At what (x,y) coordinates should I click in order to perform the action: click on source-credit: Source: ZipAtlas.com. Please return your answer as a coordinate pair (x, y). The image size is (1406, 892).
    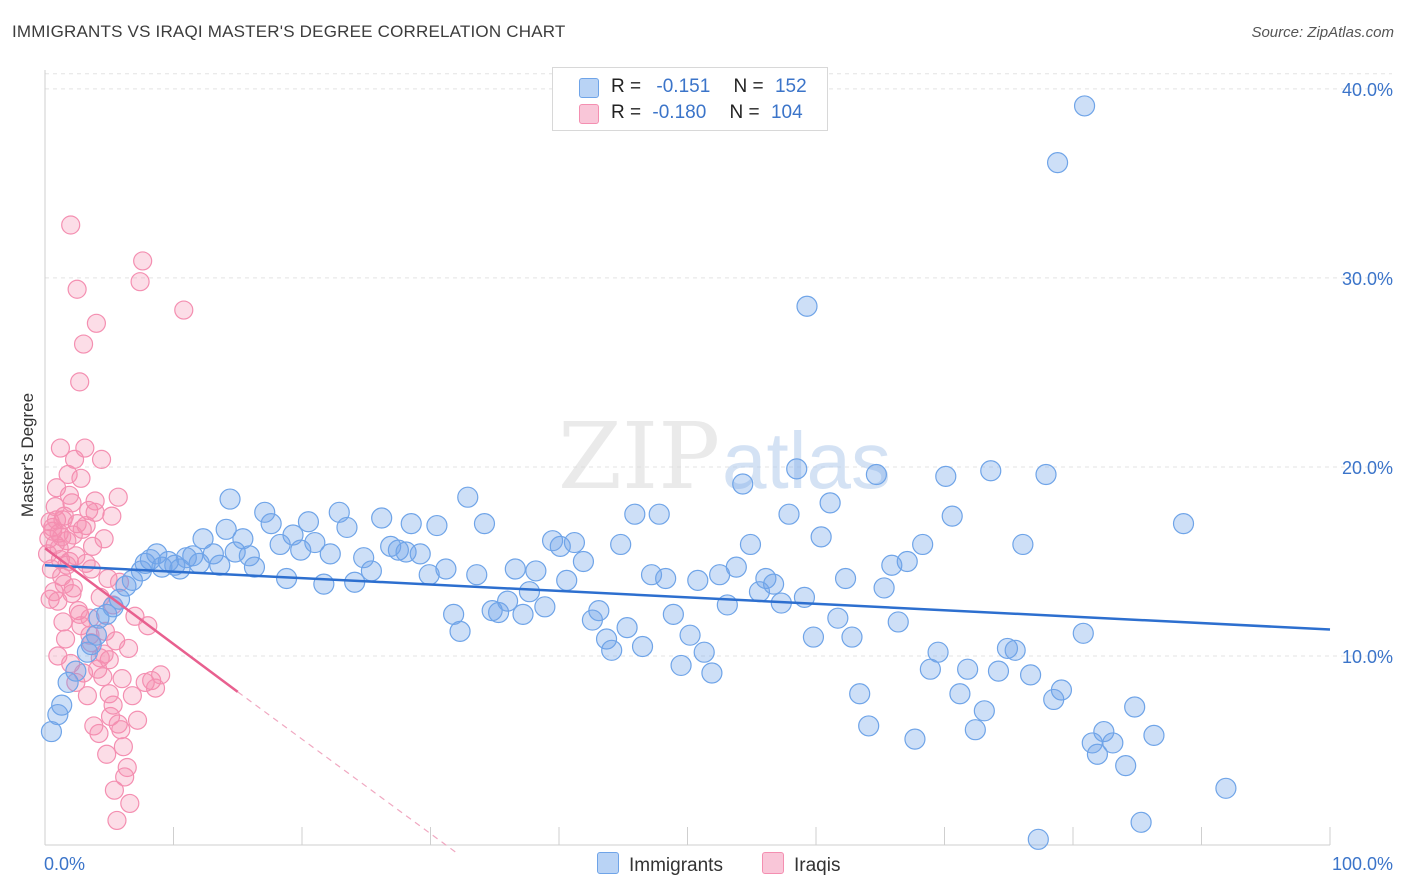
    Looking at the image, I should click on (1322, 32).